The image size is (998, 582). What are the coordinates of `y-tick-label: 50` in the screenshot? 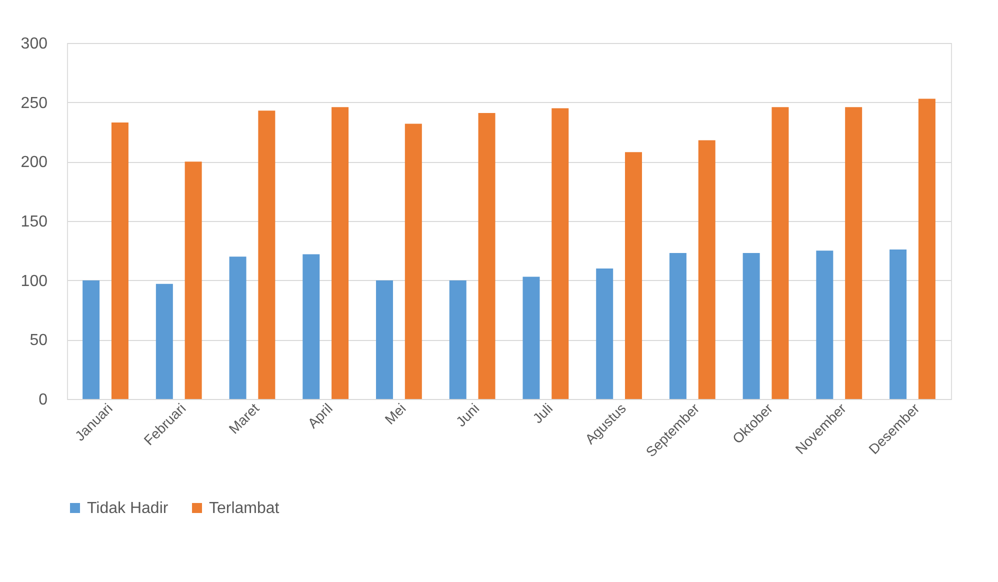 It's located at (39, 341).